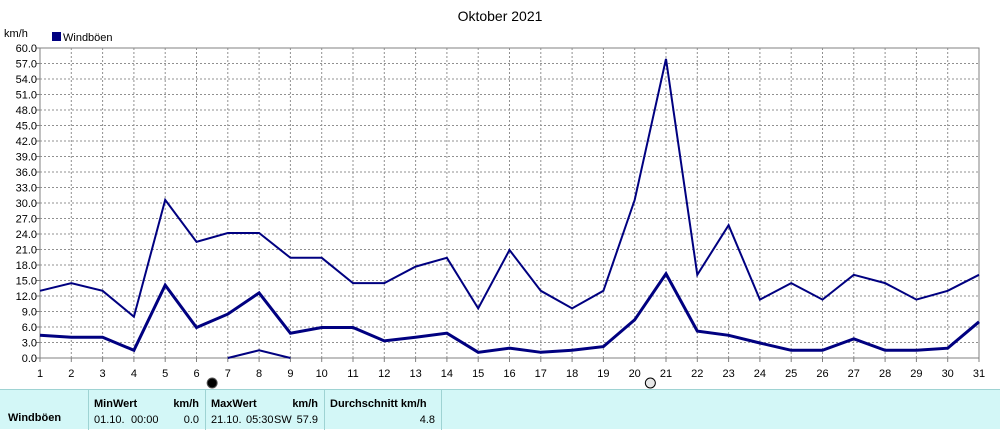 This screenshot has width=1000, height=430. Describe the element at coordinates (572, 374) in the screenshot. I see `x-tick-label: 18` at that location.